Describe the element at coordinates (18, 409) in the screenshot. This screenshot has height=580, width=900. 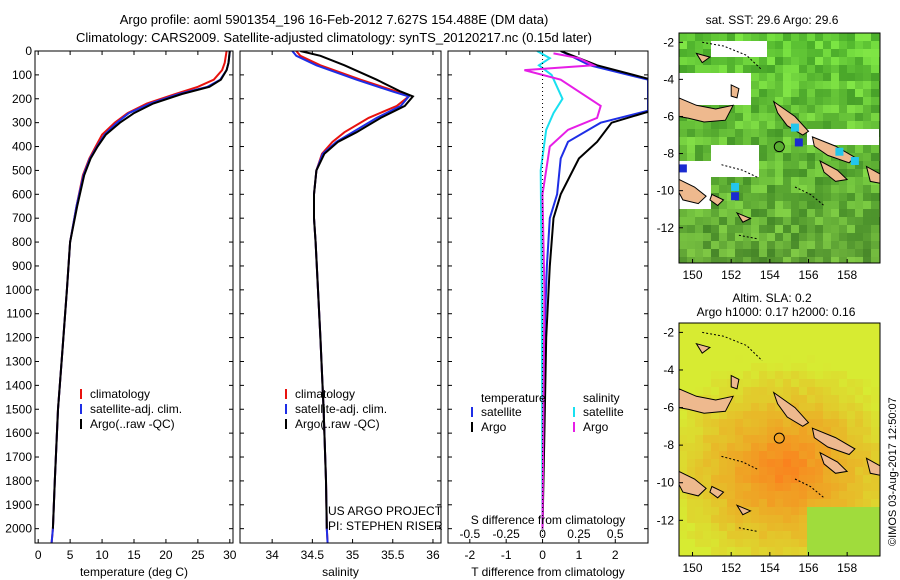
I see `depth-tick-label: 1500` at that location.